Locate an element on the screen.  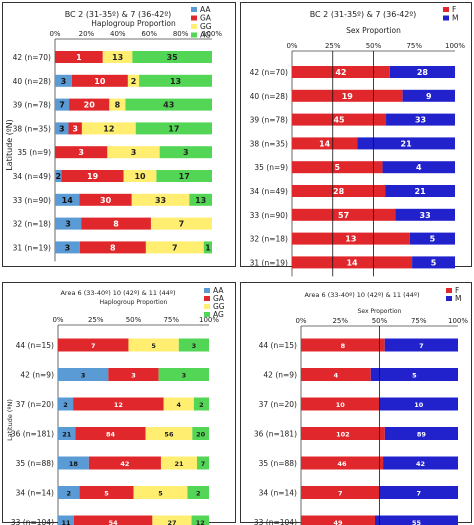
bar-value-label: 4 is located at coordinates (336, 376).